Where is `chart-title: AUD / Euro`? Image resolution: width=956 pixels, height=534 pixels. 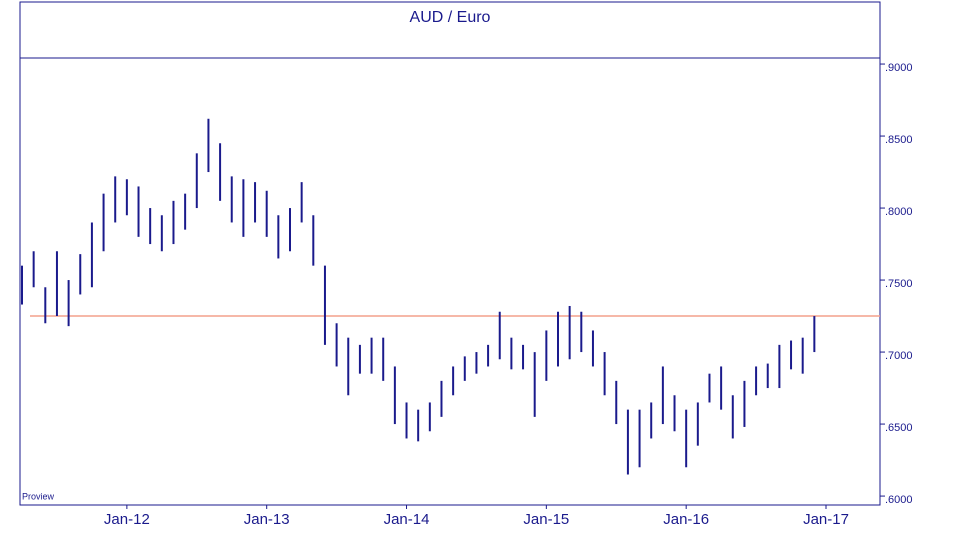 chart-title: AUD / Euro is located at coordinates (450, 17).